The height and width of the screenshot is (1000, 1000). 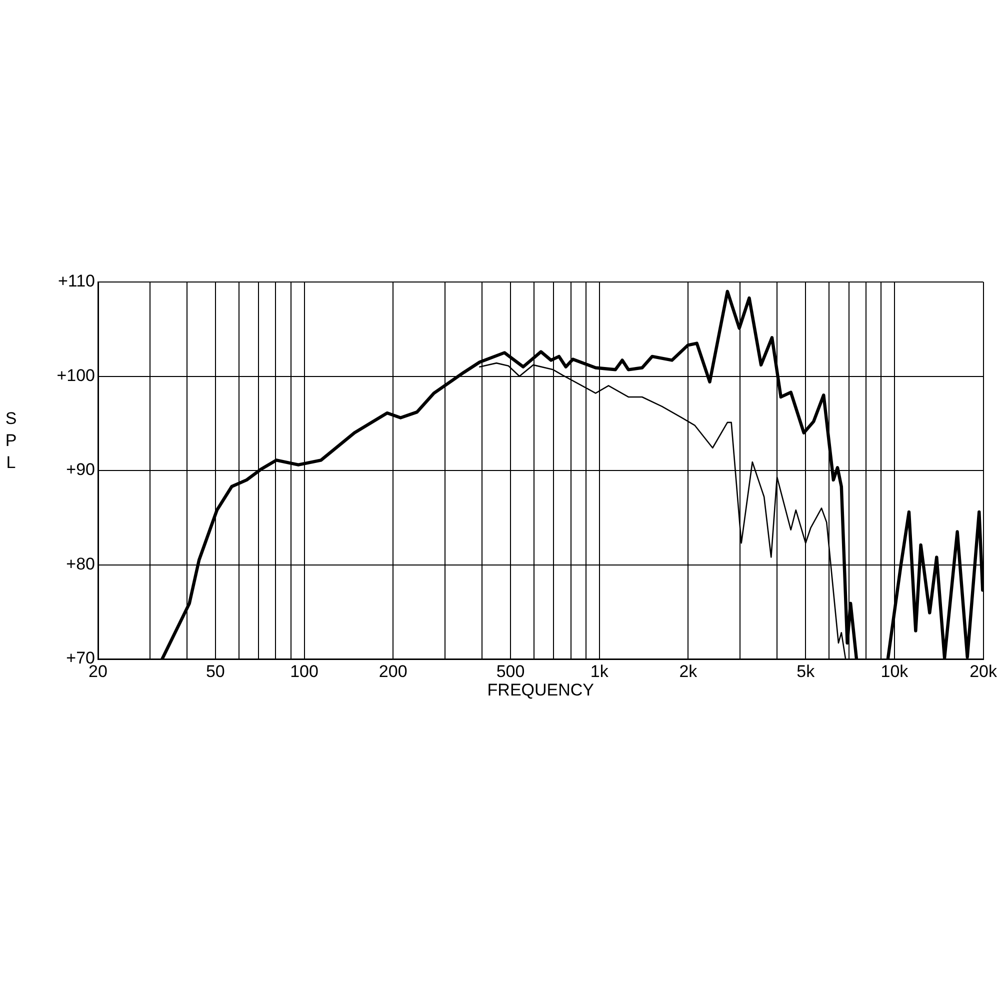 What do you see at coordinates (806, 671) in the screenshot?
I see `x-tick-label: 5k` at bounding box center [806, 671].